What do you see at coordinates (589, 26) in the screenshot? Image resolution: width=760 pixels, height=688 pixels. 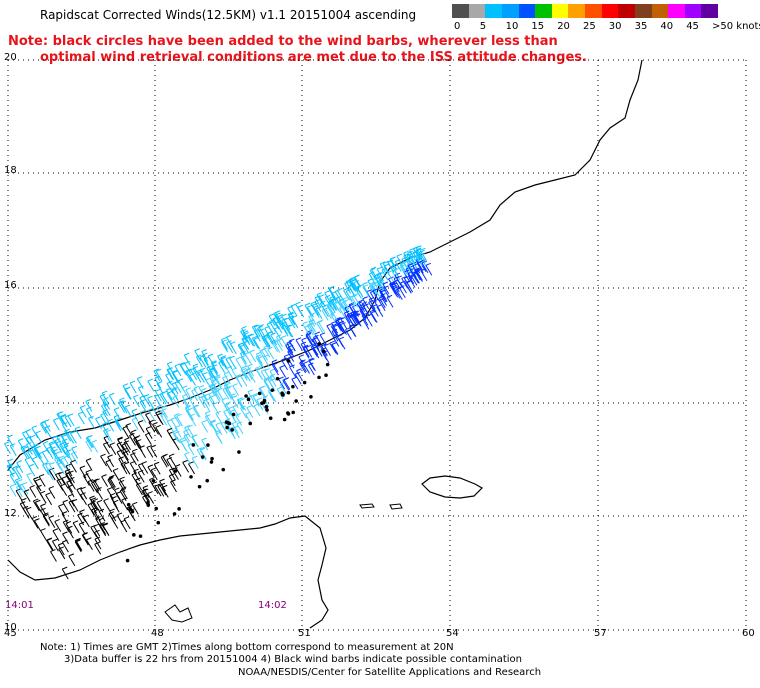 I see `colorbar-tick-label: 25` at bounding box center [589, 26].